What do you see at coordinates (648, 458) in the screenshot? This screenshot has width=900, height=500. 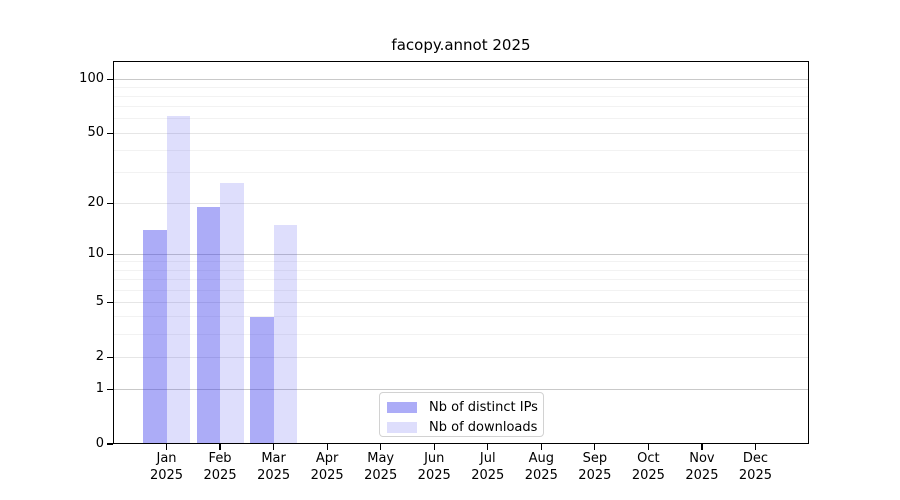 I see `x-tick-label-line: Oct` at bounding box center [648, 458].